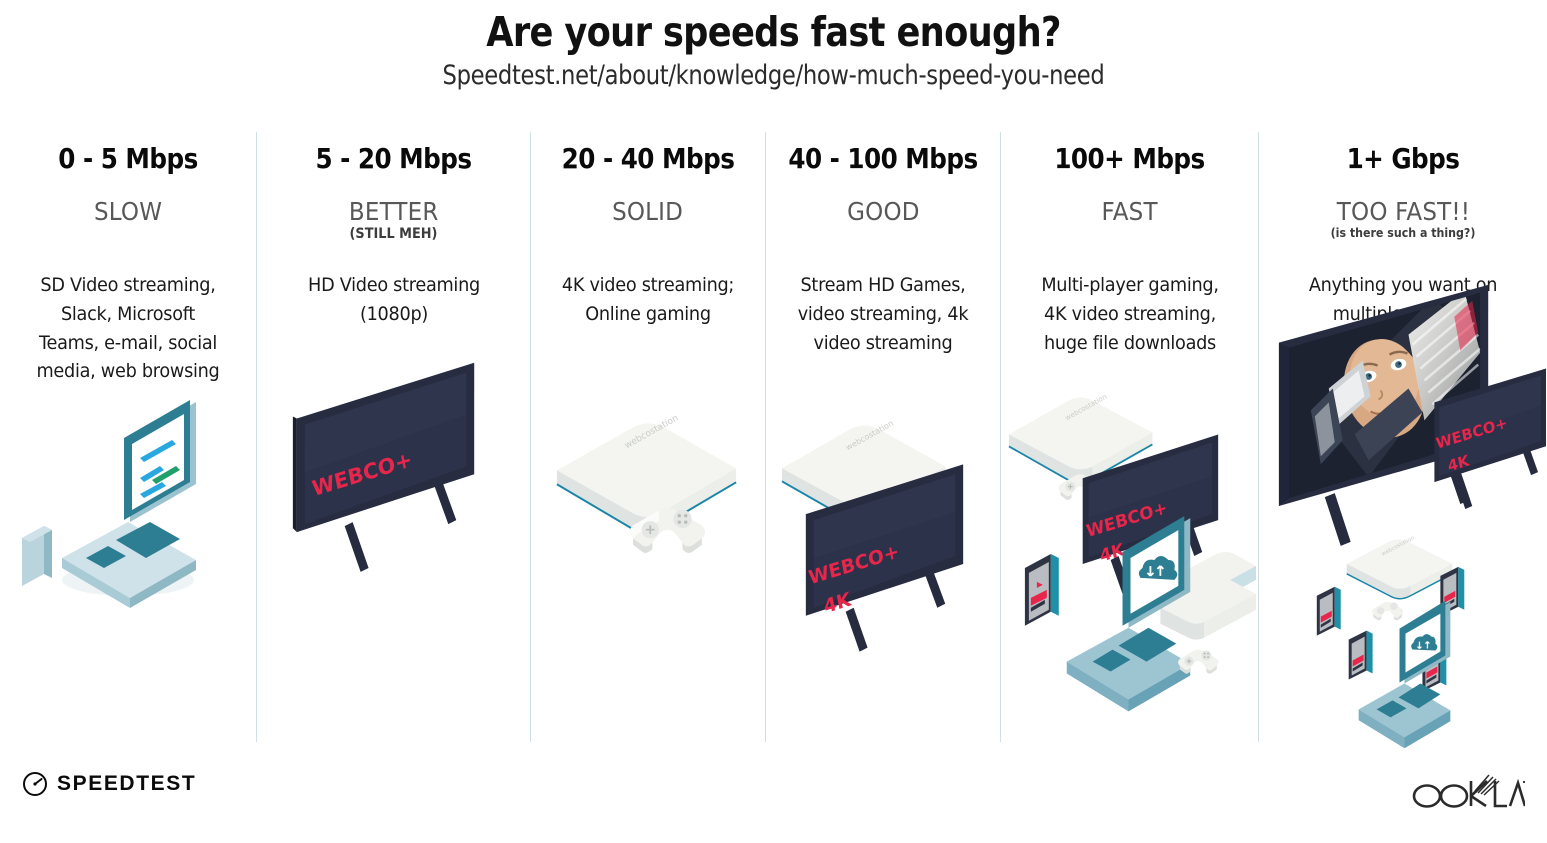 This screenshot has height=843, width=1547. Describe the element at coordinates (648, 158) in the screenshot. I see `speed-range-label: 20 - 40 Mbps` at that location.